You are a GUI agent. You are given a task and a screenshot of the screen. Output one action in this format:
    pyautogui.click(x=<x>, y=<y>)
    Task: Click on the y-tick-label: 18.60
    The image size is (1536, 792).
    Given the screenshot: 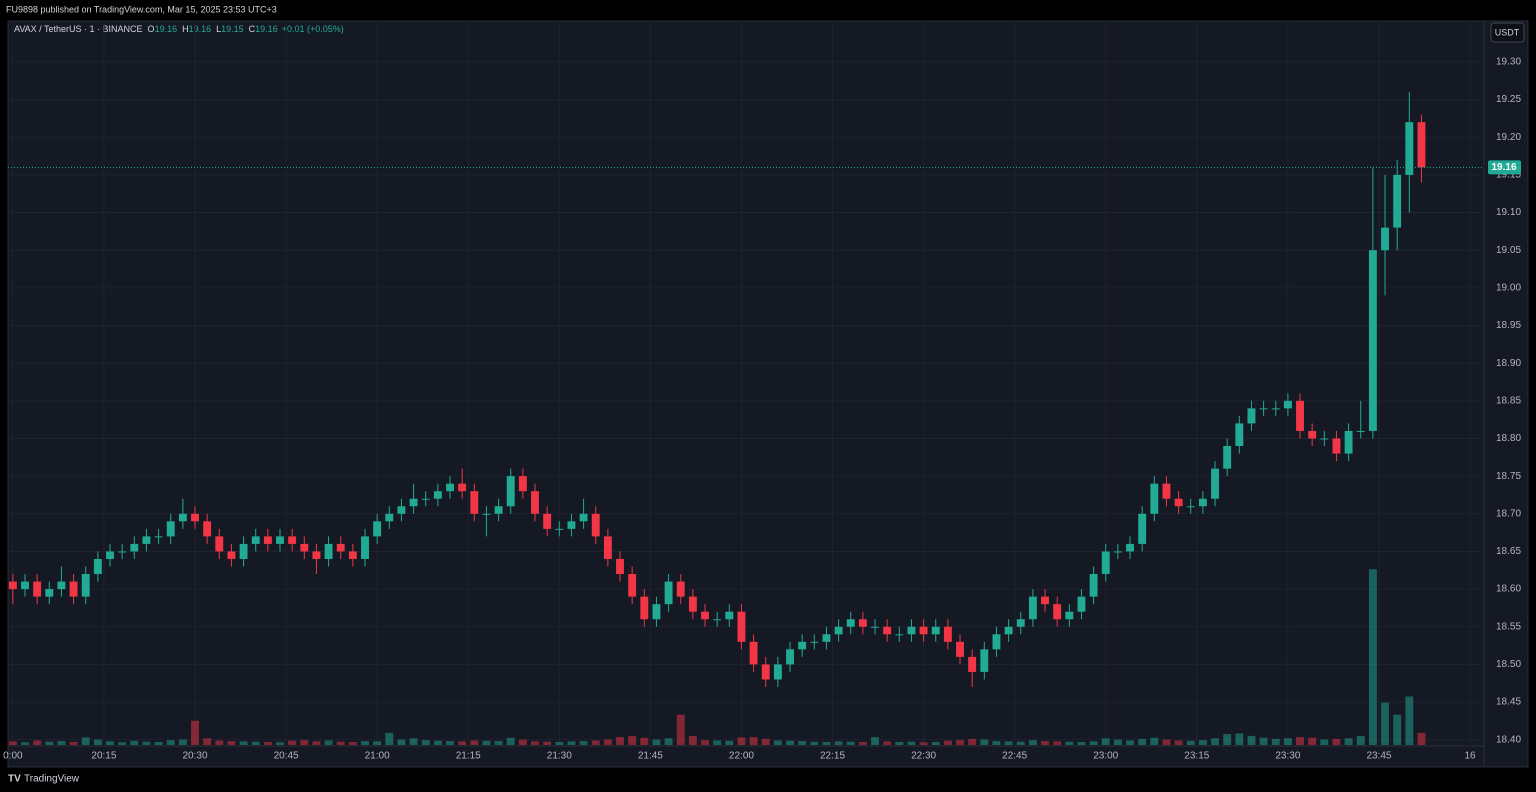 What is the action you would take?
    pyautogui.click(x=1508, y=589)
    